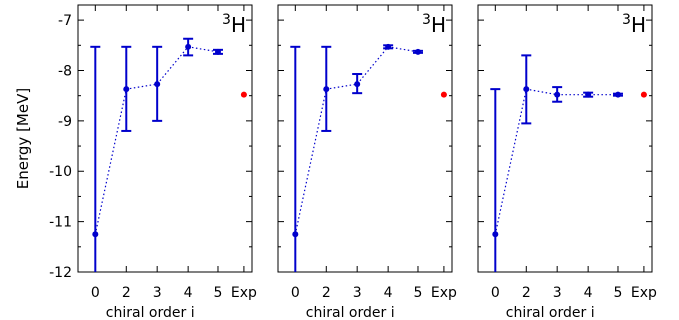  I want to click on y-tick-label: -7, so click(65, 21).